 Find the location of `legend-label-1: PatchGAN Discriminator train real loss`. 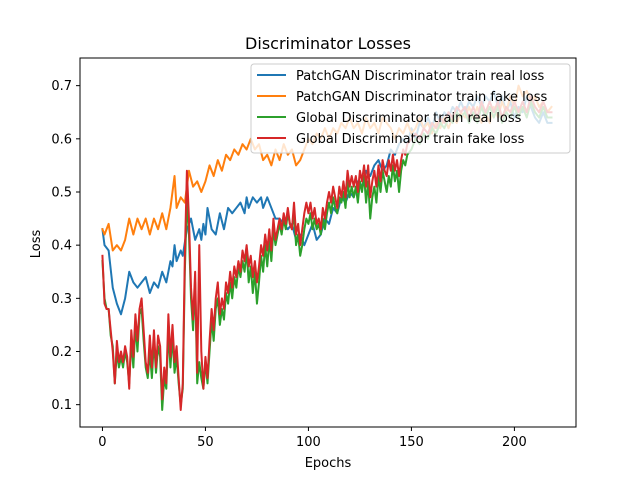

legend-label-1: PatchGAN Discriminator train real loss is located at coordinates (420, 76).